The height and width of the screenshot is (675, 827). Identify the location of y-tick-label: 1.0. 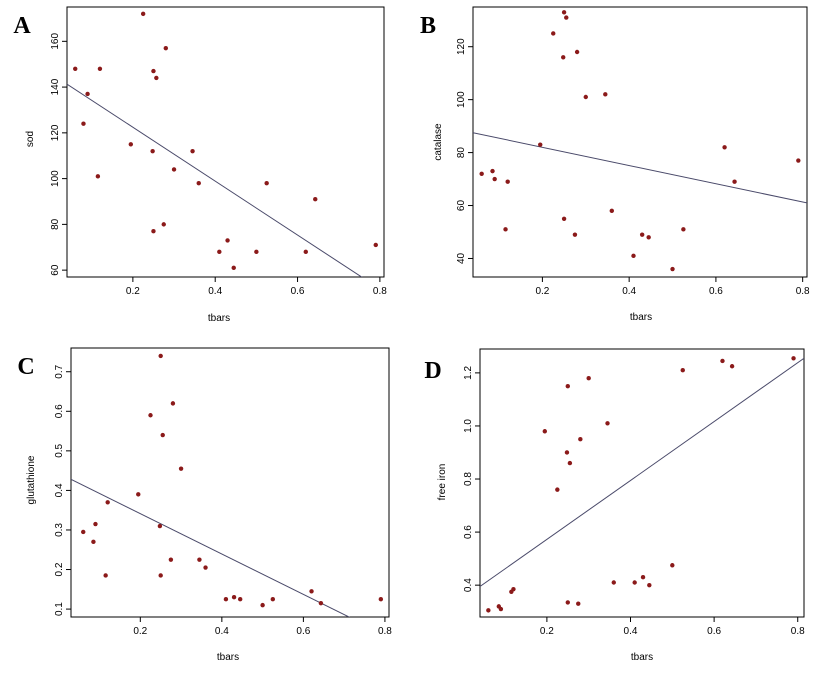
(468, 426).